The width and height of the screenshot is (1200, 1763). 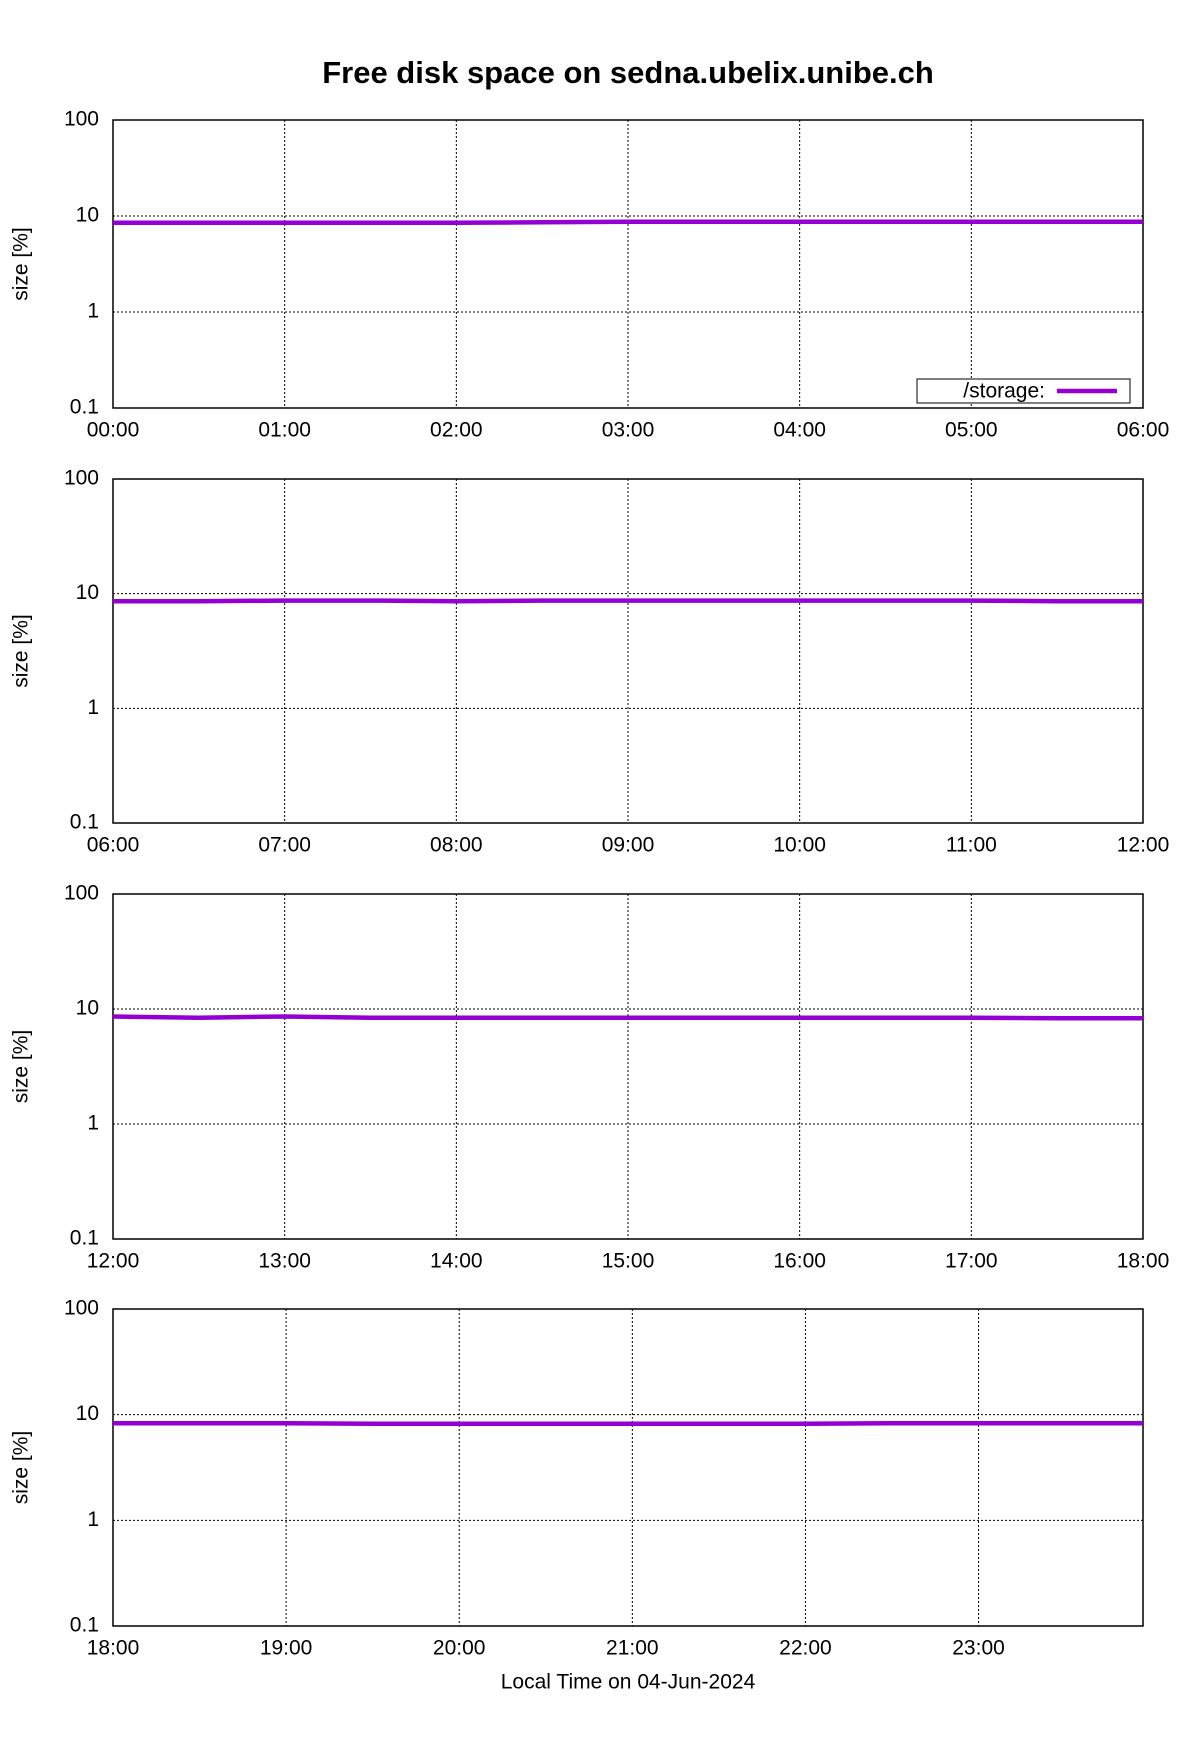 What do you see at coordinates (284, 1261) in the screenshot?
I see `x-tick-label: 13:00` at bounding box center [284, 1261].